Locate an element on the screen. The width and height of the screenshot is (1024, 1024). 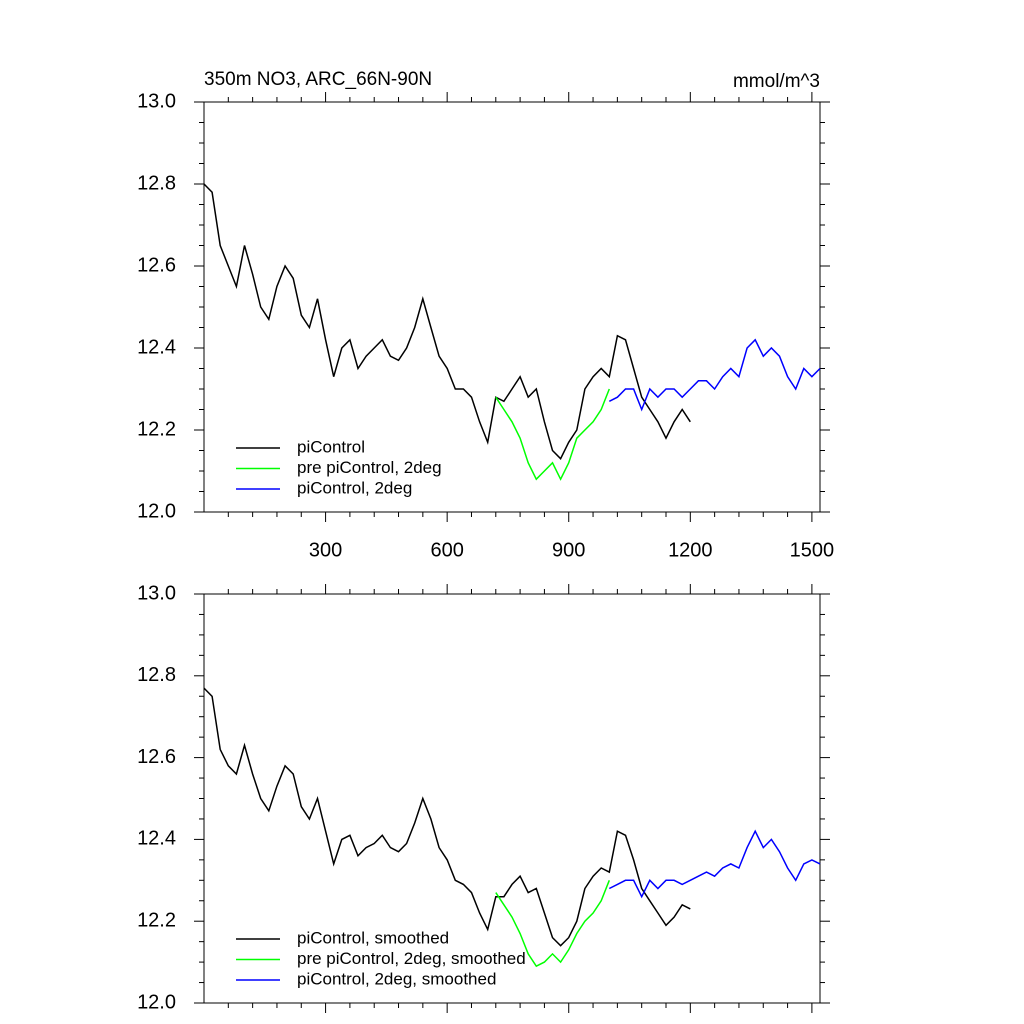
legend-label: piControl, 2deg is located at coordinates (354, 487).